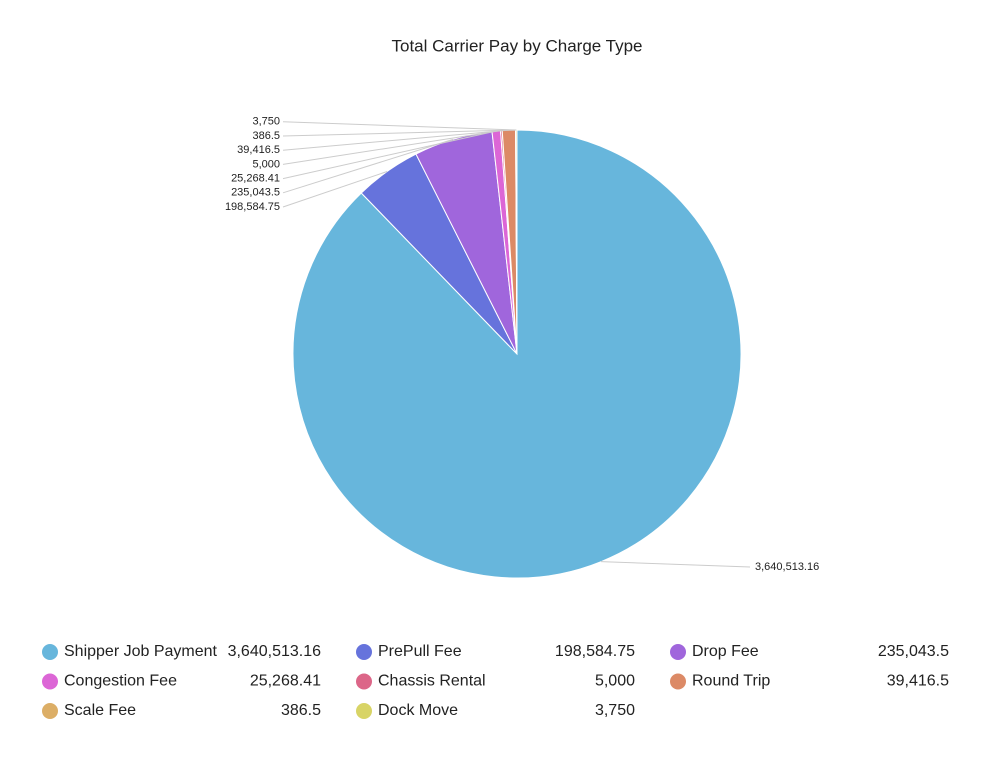 This screenshot has height=760, width=1000. What do you see at coordinates (918, 681) in the screenshot?
I see `legend-value: 39,416.5` at bounding box center [918, 681].